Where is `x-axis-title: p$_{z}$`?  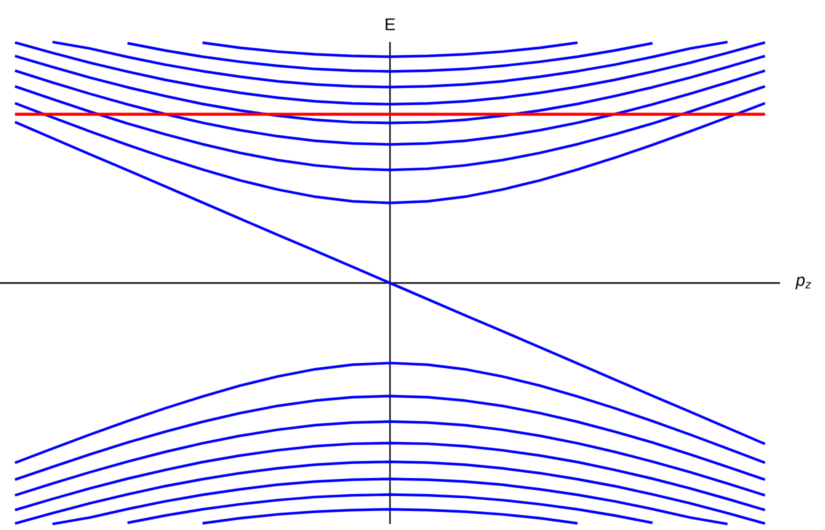
x-axis-title: p$_{z}$ is located at coordinates (803, 283).